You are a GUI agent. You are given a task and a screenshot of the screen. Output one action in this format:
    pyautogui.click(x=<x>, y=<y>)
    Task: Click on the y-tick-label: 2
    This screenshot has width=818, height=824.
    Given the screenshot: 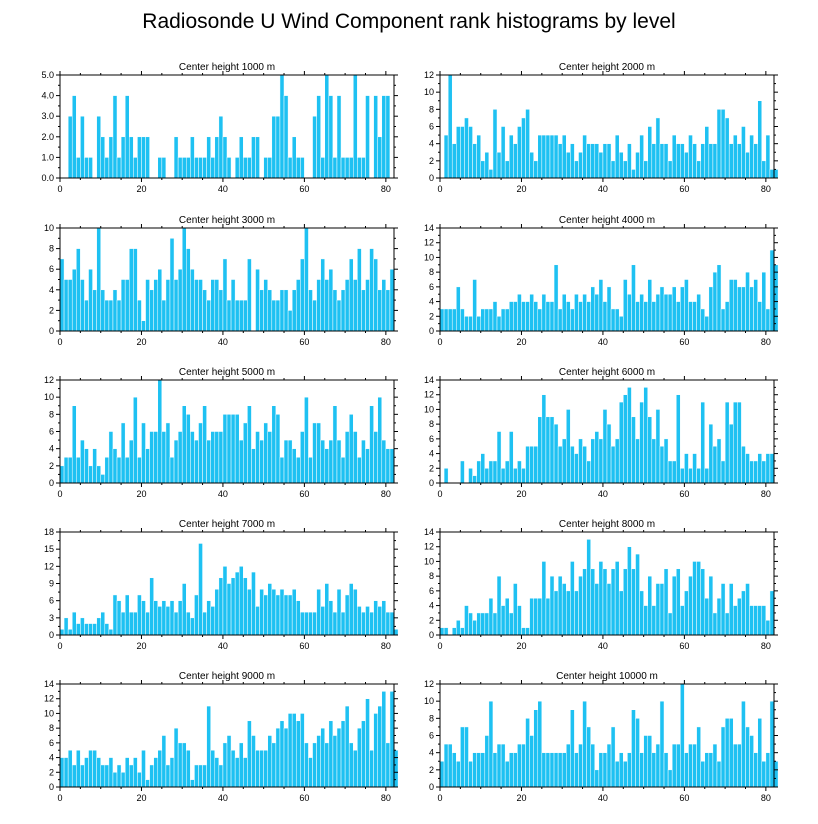 What is the action you would take?
    pyautogui.click(x=431, y=770)
    